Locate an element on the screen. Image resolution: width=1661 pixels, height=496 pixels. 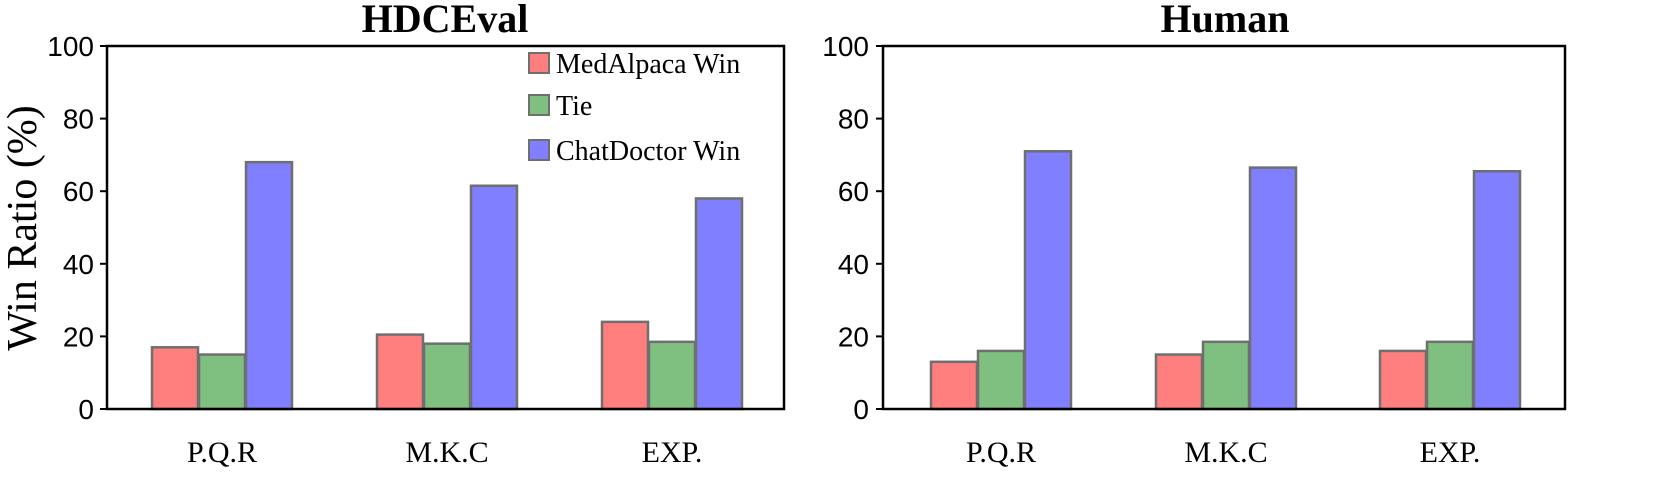
legend-label: ChatDoctor Win is located at coordinates (648, 151).